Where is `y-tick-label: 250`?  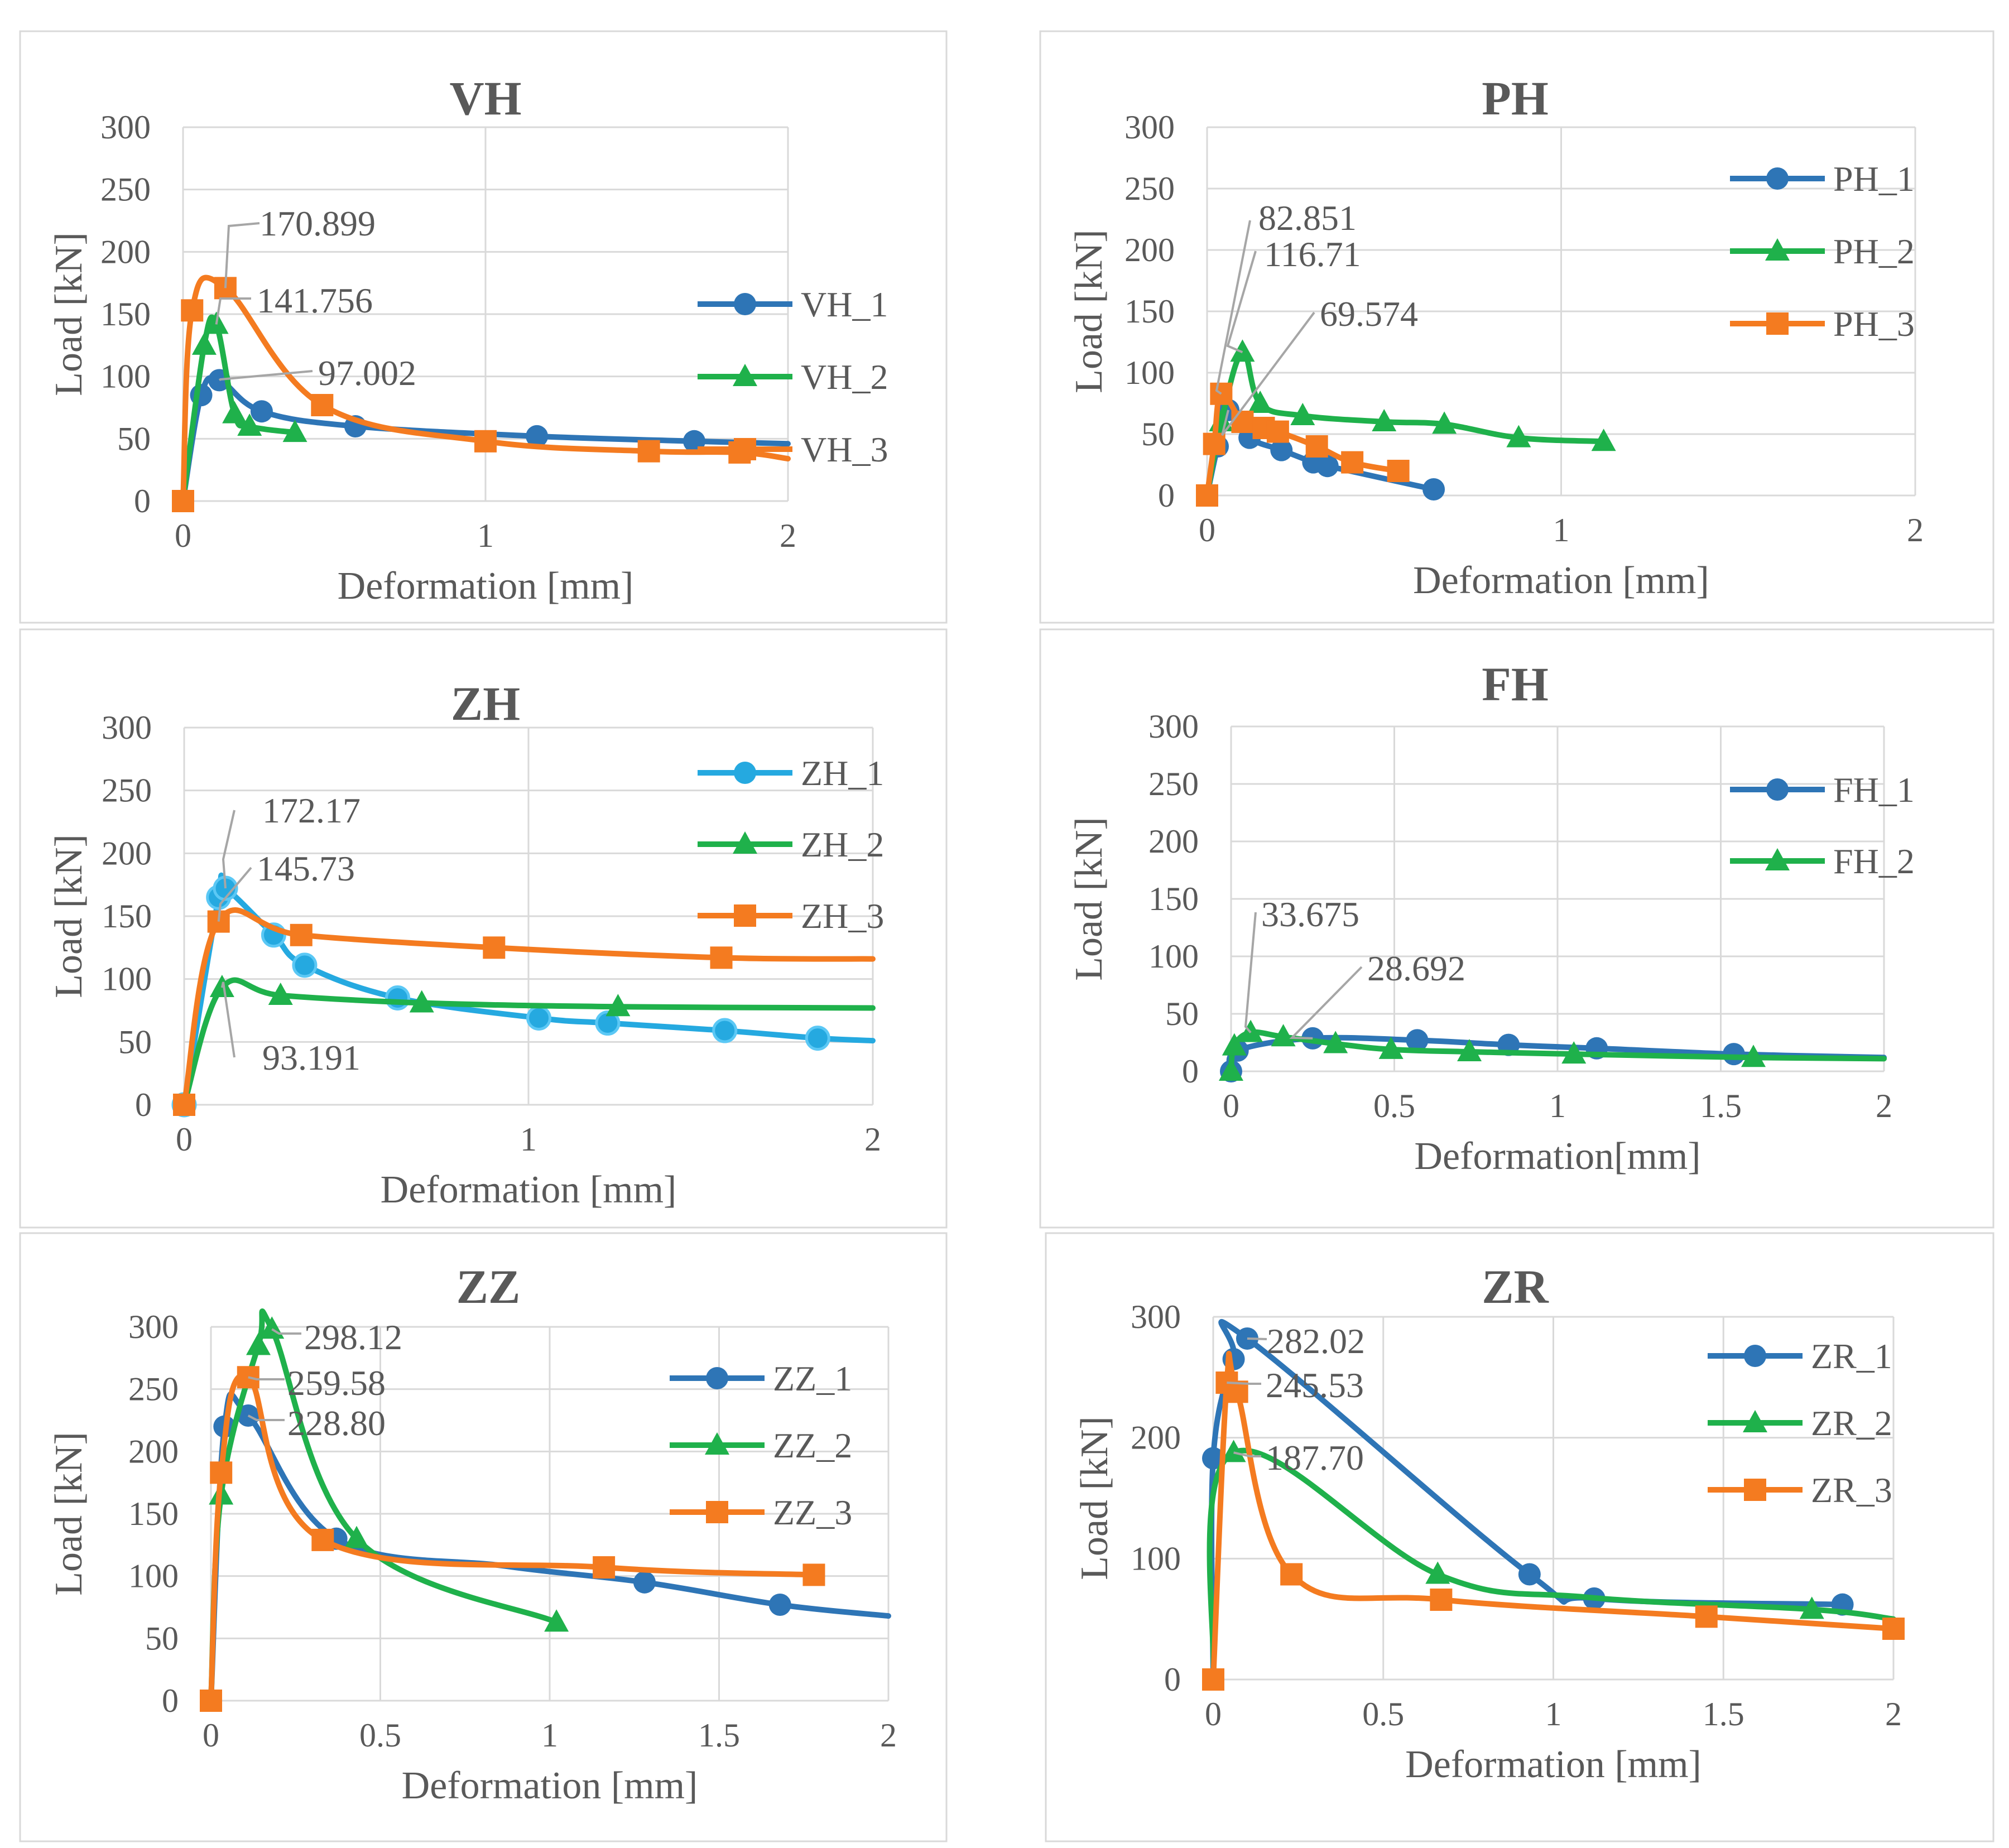 y-tick-label: 250 is located at coordinates (1149, 189).